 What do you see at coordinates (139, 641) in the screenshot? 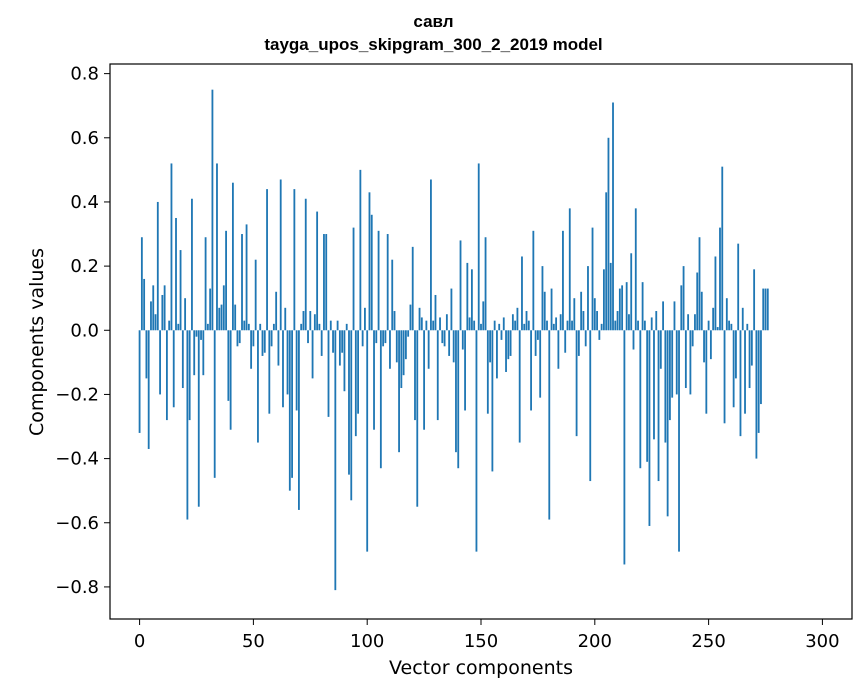
I see `x-tick-label: 0` at bounding box center [139, 641].